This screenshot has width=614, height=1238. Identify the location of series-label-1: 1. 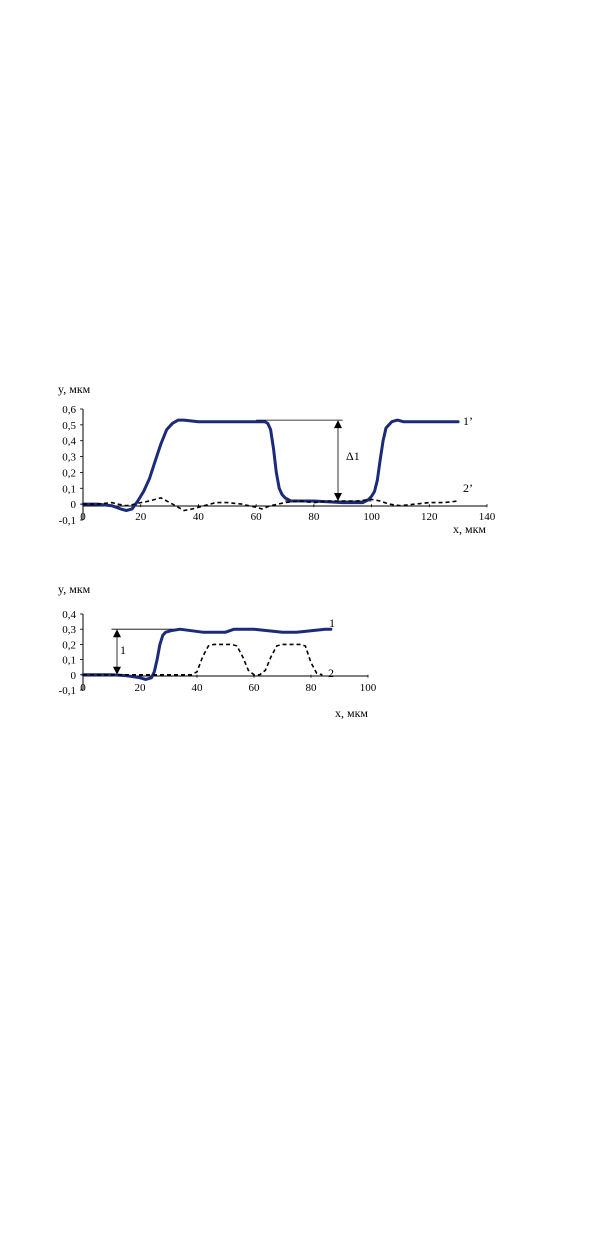
(332, 623).